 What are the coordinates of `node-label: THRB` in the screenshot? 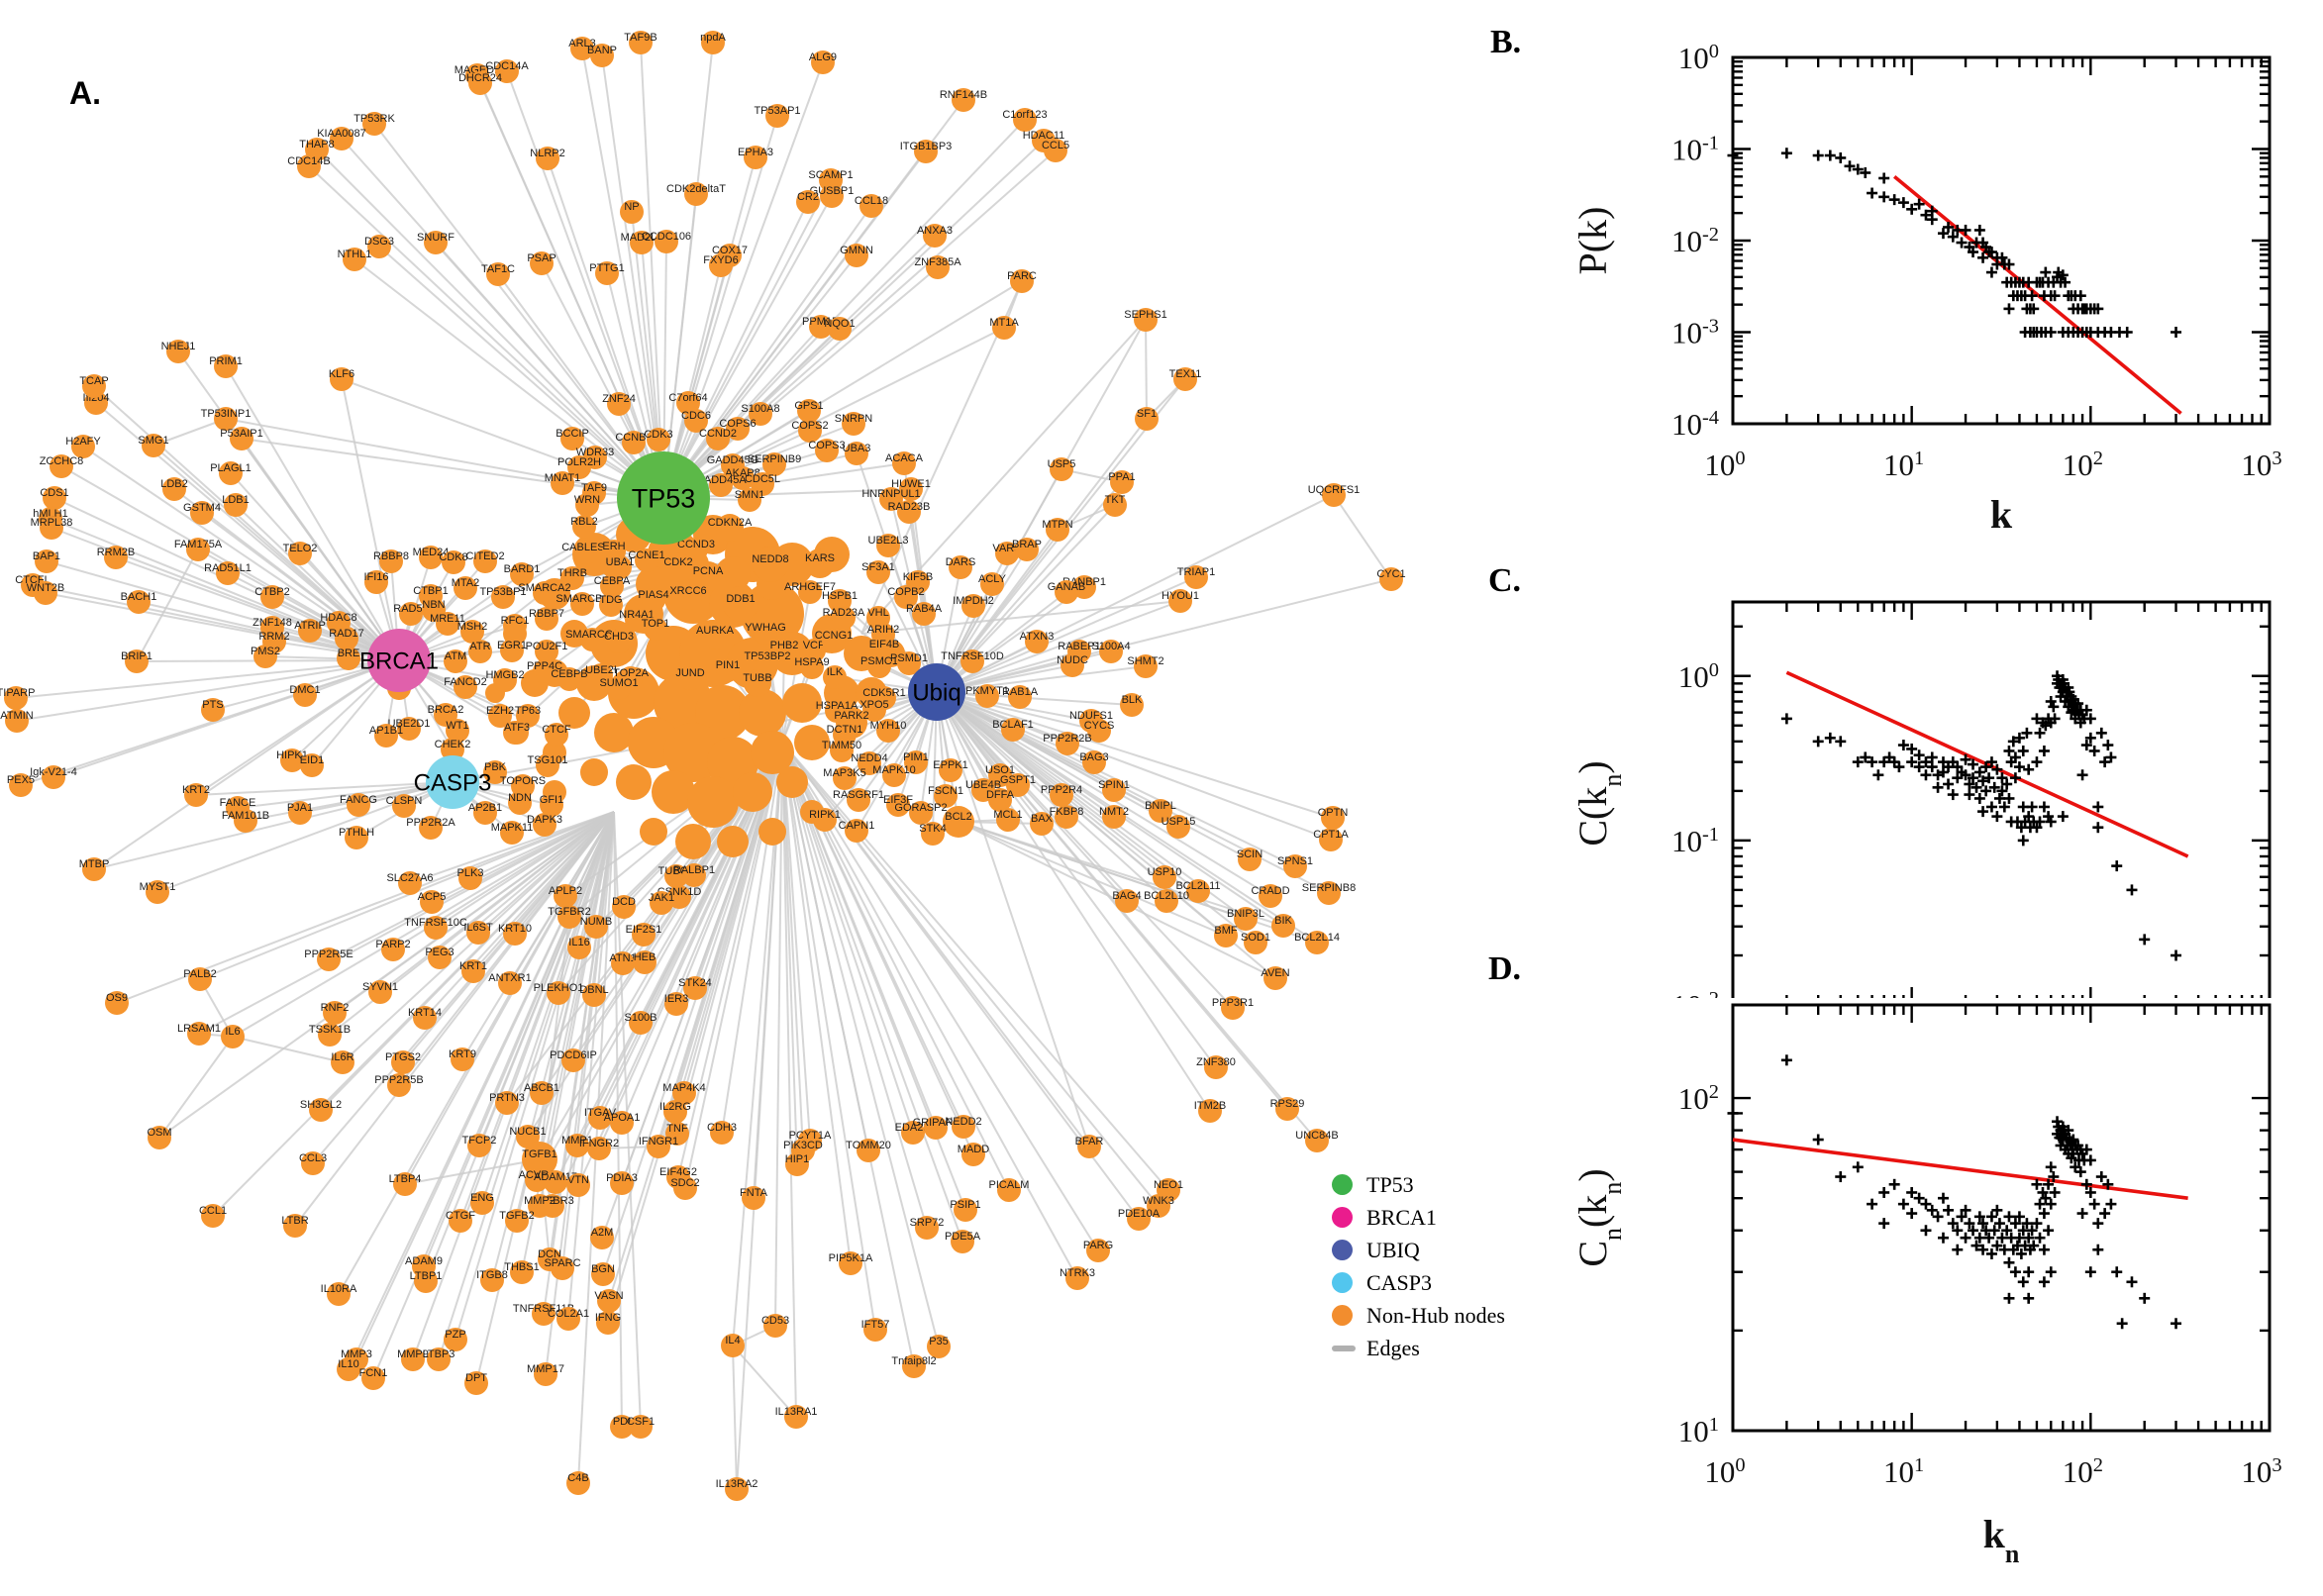 It's located at (572, 573).